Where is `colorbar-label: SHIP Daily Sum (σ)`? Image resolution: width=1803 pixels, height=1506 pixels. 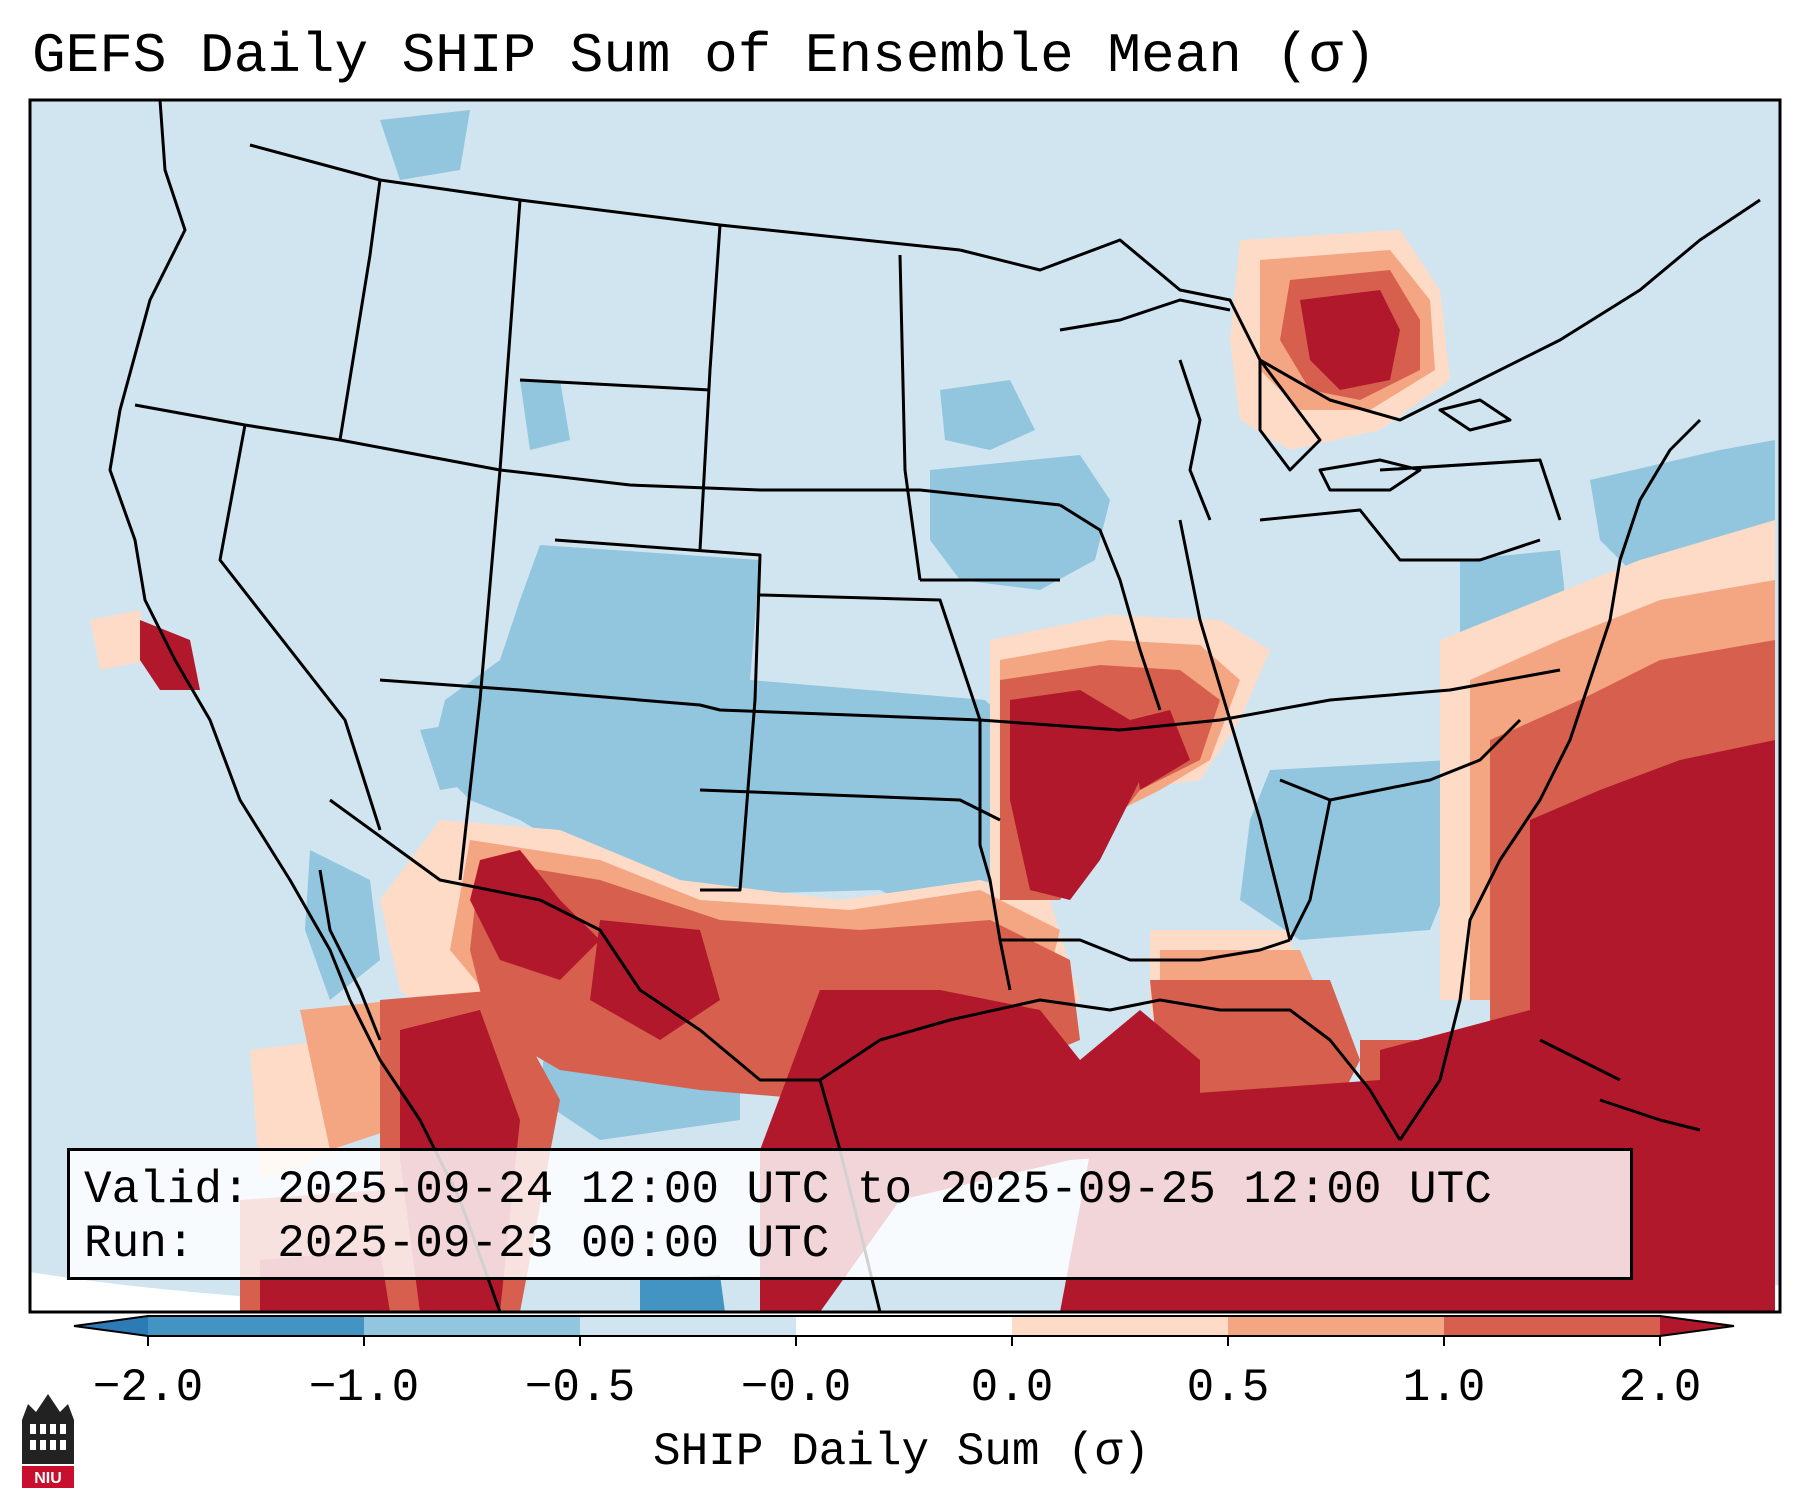 colorbar-label: SHIP Daily Sum (σ) is located at coordinates (901, 1452).